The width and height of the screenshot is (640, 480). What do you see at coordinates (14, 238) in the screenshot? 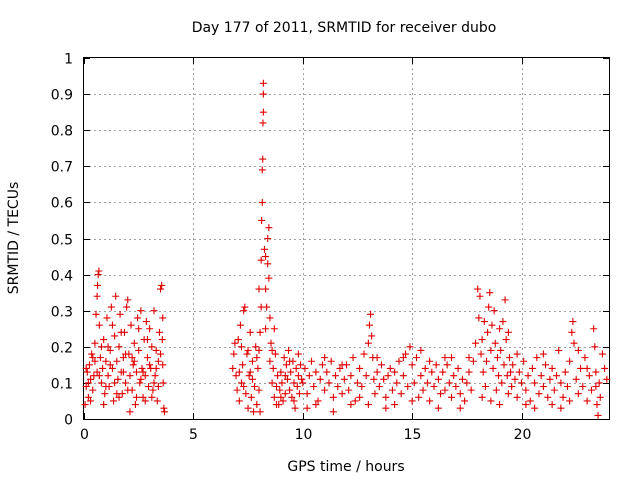
I see `y-axis-label: SRMTID / TECUs` at bounding box center [14, 238].